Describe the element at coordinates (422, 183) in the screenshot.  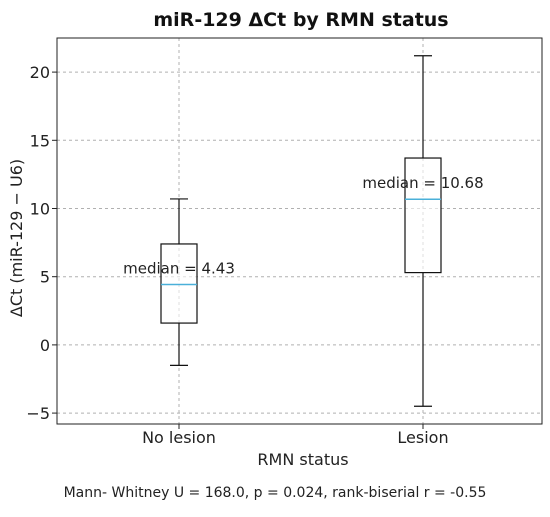
I see `median-label: median = 10.68` at that location.